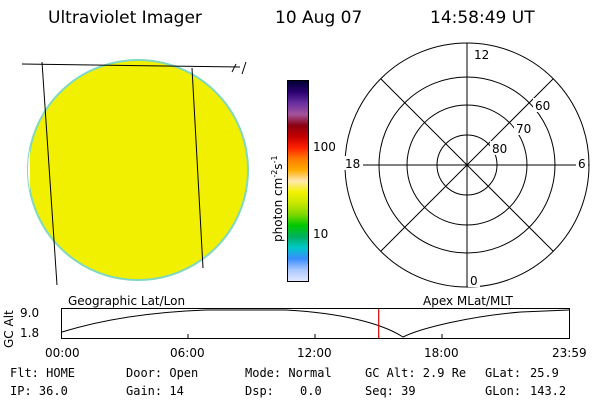 This screenshot has width=600, height=400. I want to click on colorbar-tick-10: 10, so click(321, 234).